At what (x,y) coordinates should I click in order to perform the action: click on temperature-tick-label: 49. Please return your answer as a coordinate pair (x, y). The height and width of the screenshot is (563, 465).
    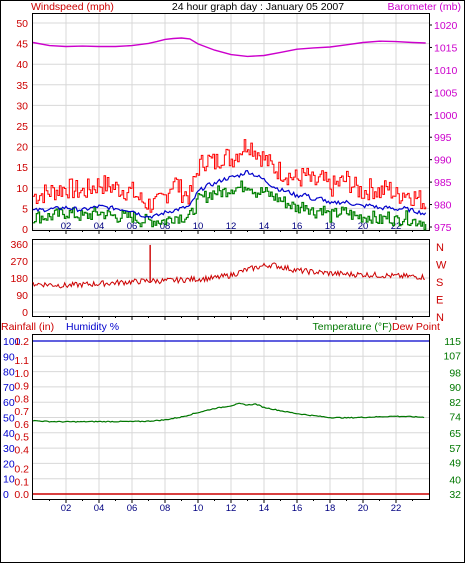
    Looking at the image, I should click on (455, 464).